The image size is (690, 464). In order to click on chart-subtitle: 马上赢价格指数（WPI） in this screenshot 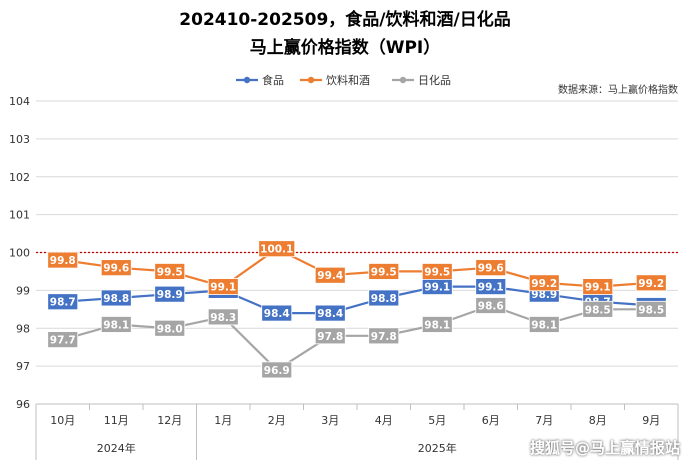, I will do `click(345, 47)`.